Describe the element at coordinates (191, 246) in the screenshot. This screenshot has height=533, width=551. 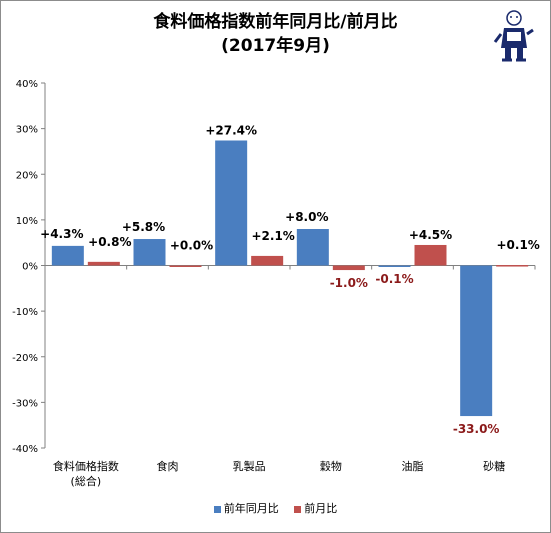
I see `data-label-mom: +0.0%` at that location.